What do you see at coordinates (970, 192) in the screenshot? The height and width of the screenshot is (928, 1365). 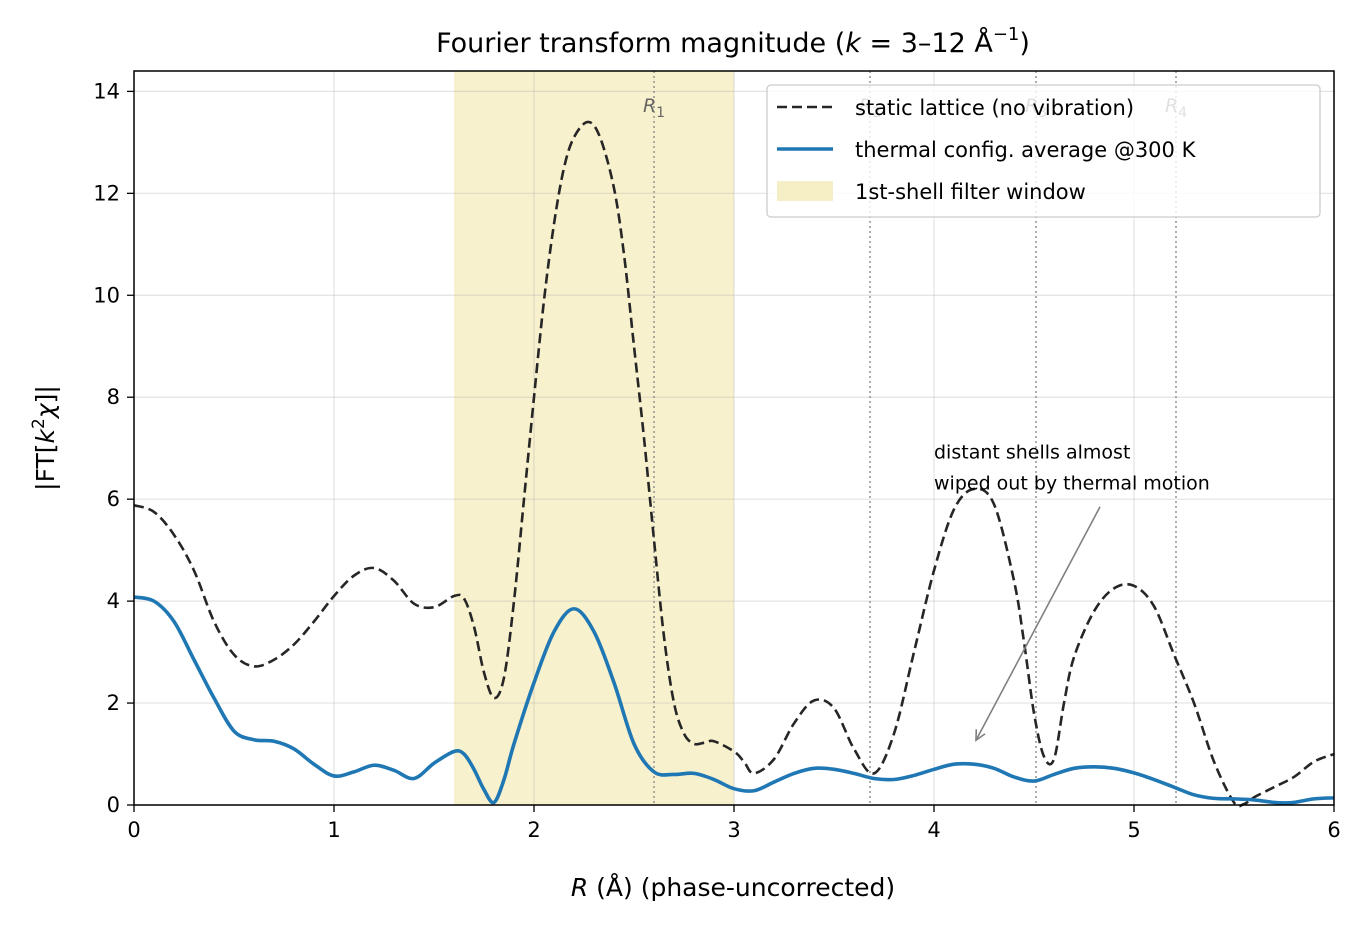 I see `legend-label: 1st-shell filter window` at bounding box center [970, 192].